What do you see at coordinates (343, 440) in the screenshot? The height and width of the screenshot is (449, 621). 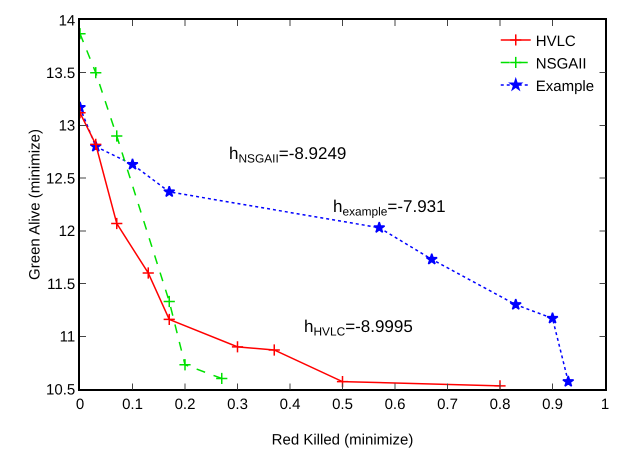 I see `x-axis-title: Red Killed (minimize)` at bounding box center [343, 440].